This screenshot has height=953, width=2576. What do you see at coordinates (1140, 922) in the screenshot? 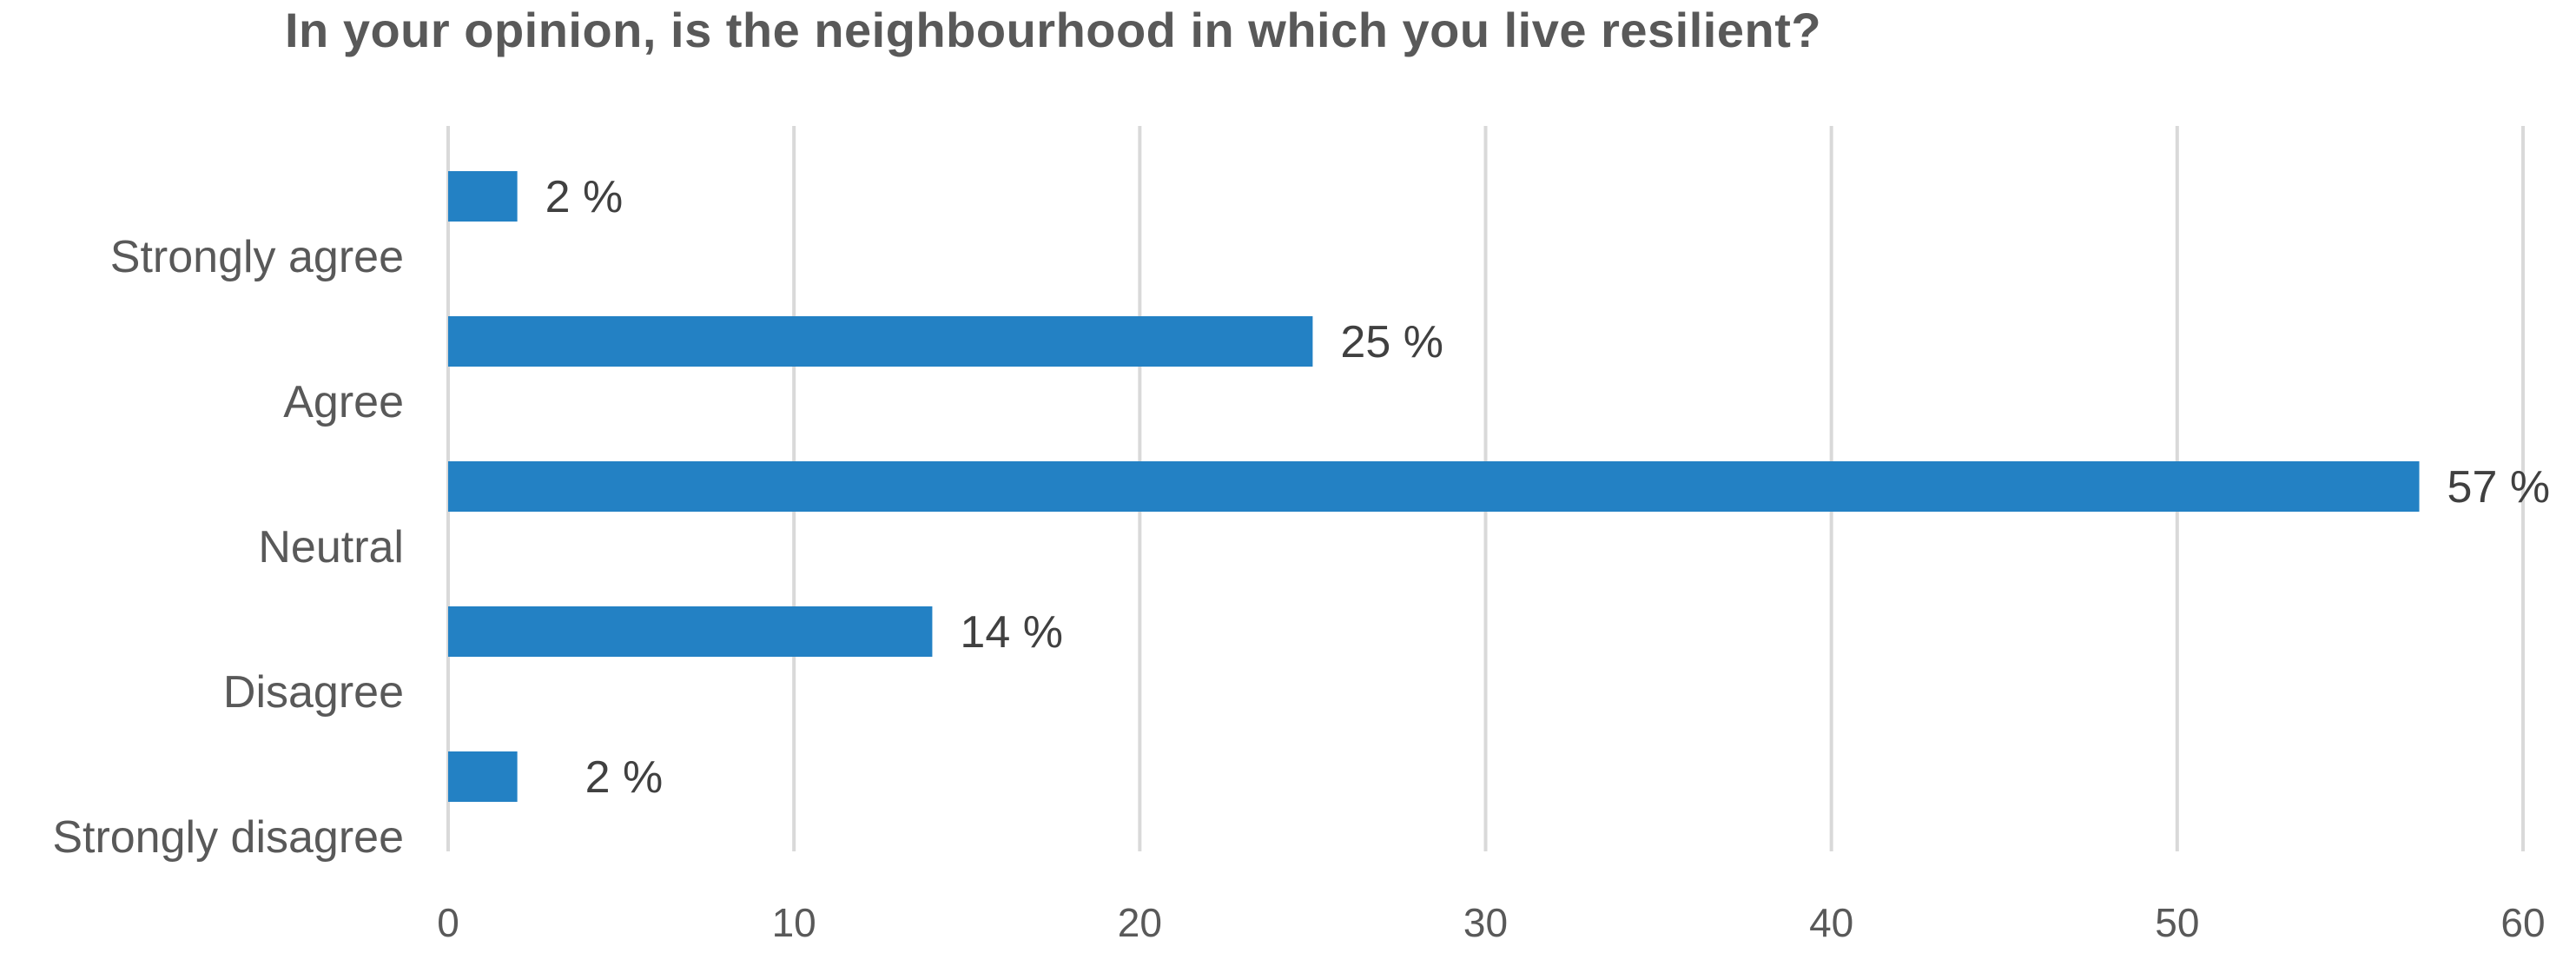
I see `x-tick-label: 20` at bounding box center [1140, 922].